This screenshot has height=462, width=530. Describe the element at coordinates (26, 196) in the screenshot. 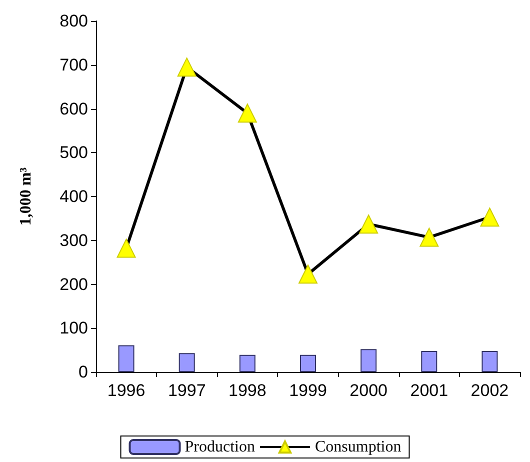

I see `y-axis-title: 1,000 m³` at that location.